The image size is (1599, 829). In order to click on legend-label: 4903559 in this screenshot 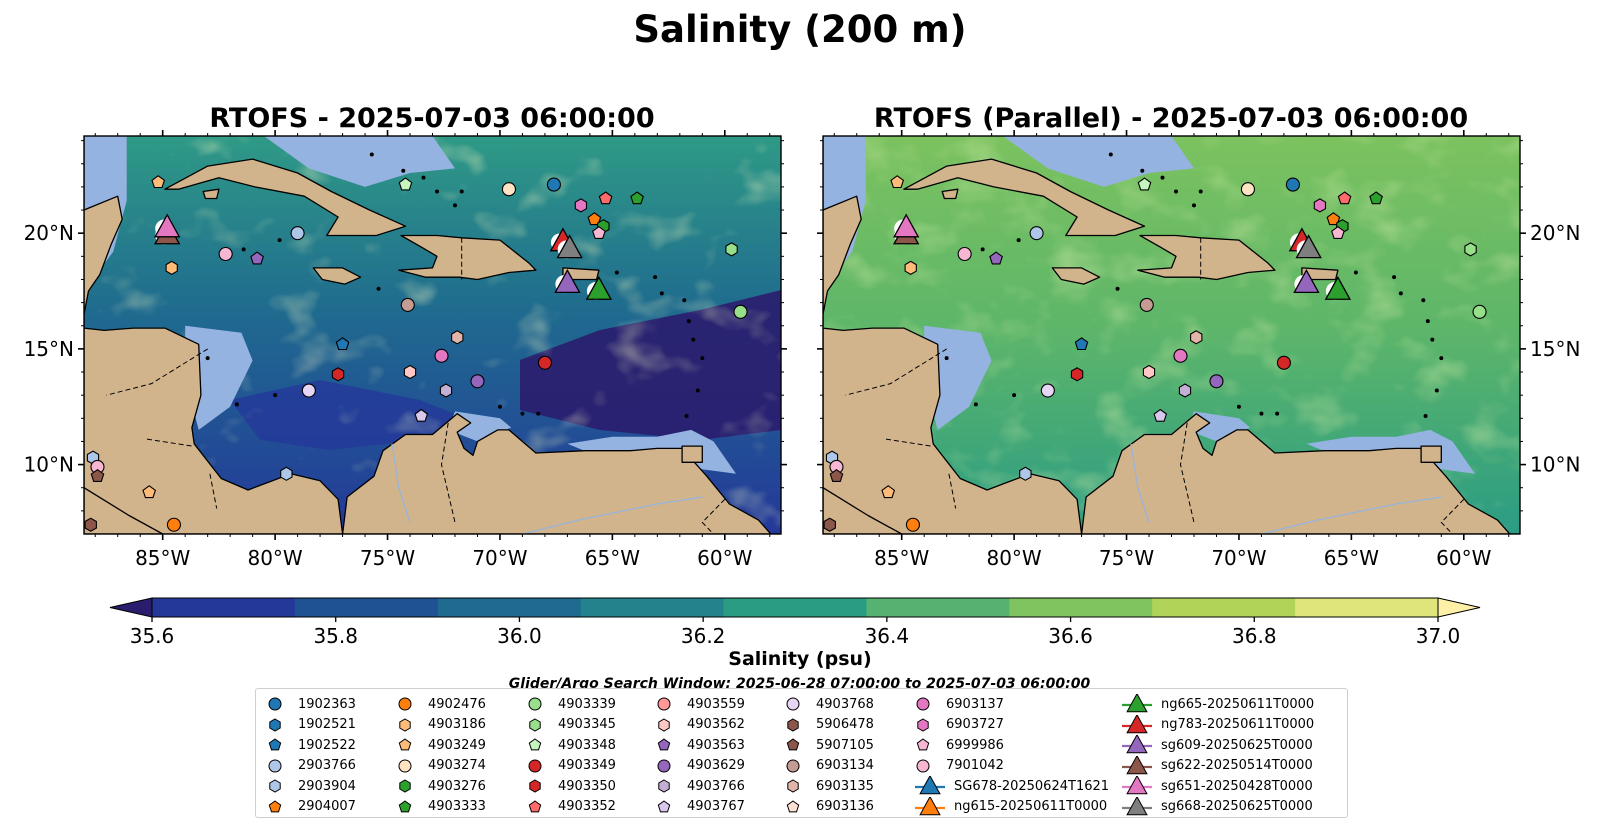, I will do `click(716, 704)`.